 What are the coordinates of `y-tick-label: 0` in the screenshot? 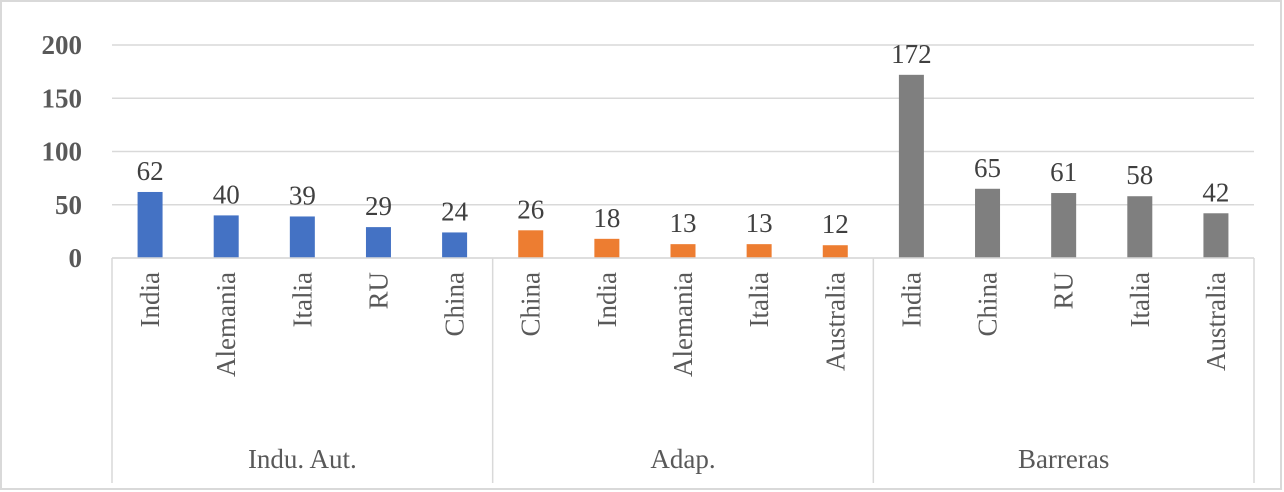 It's located at (76, 258).